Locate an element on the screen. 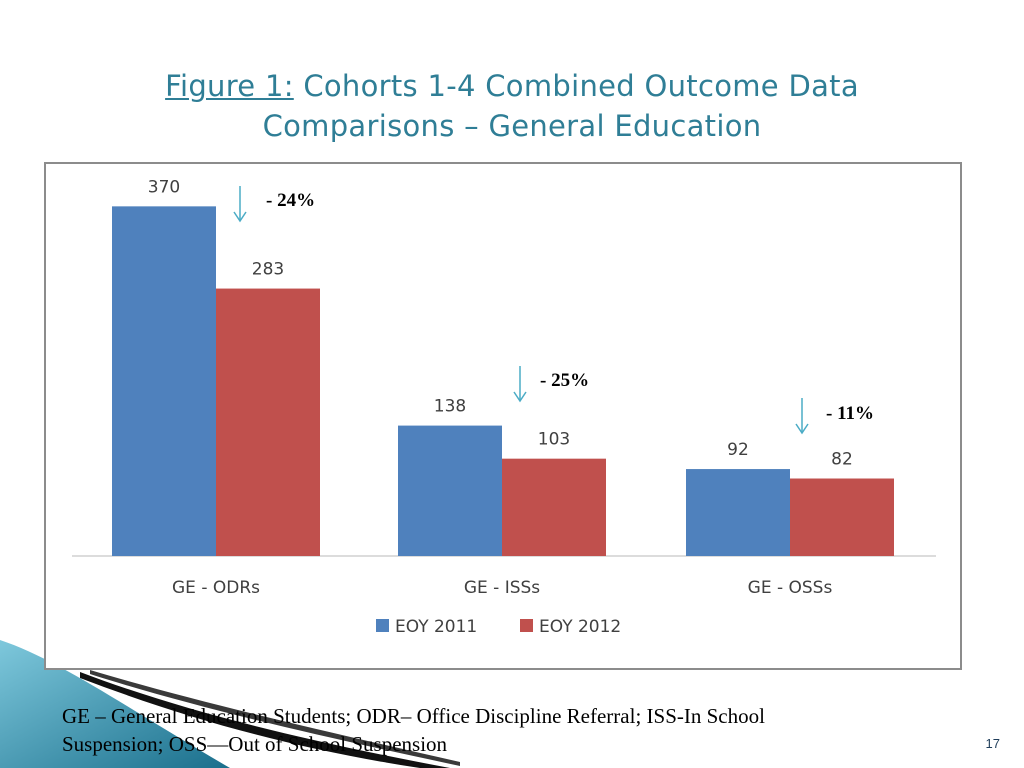  bar-value-label: 82 is located at coordinates (842, 460).